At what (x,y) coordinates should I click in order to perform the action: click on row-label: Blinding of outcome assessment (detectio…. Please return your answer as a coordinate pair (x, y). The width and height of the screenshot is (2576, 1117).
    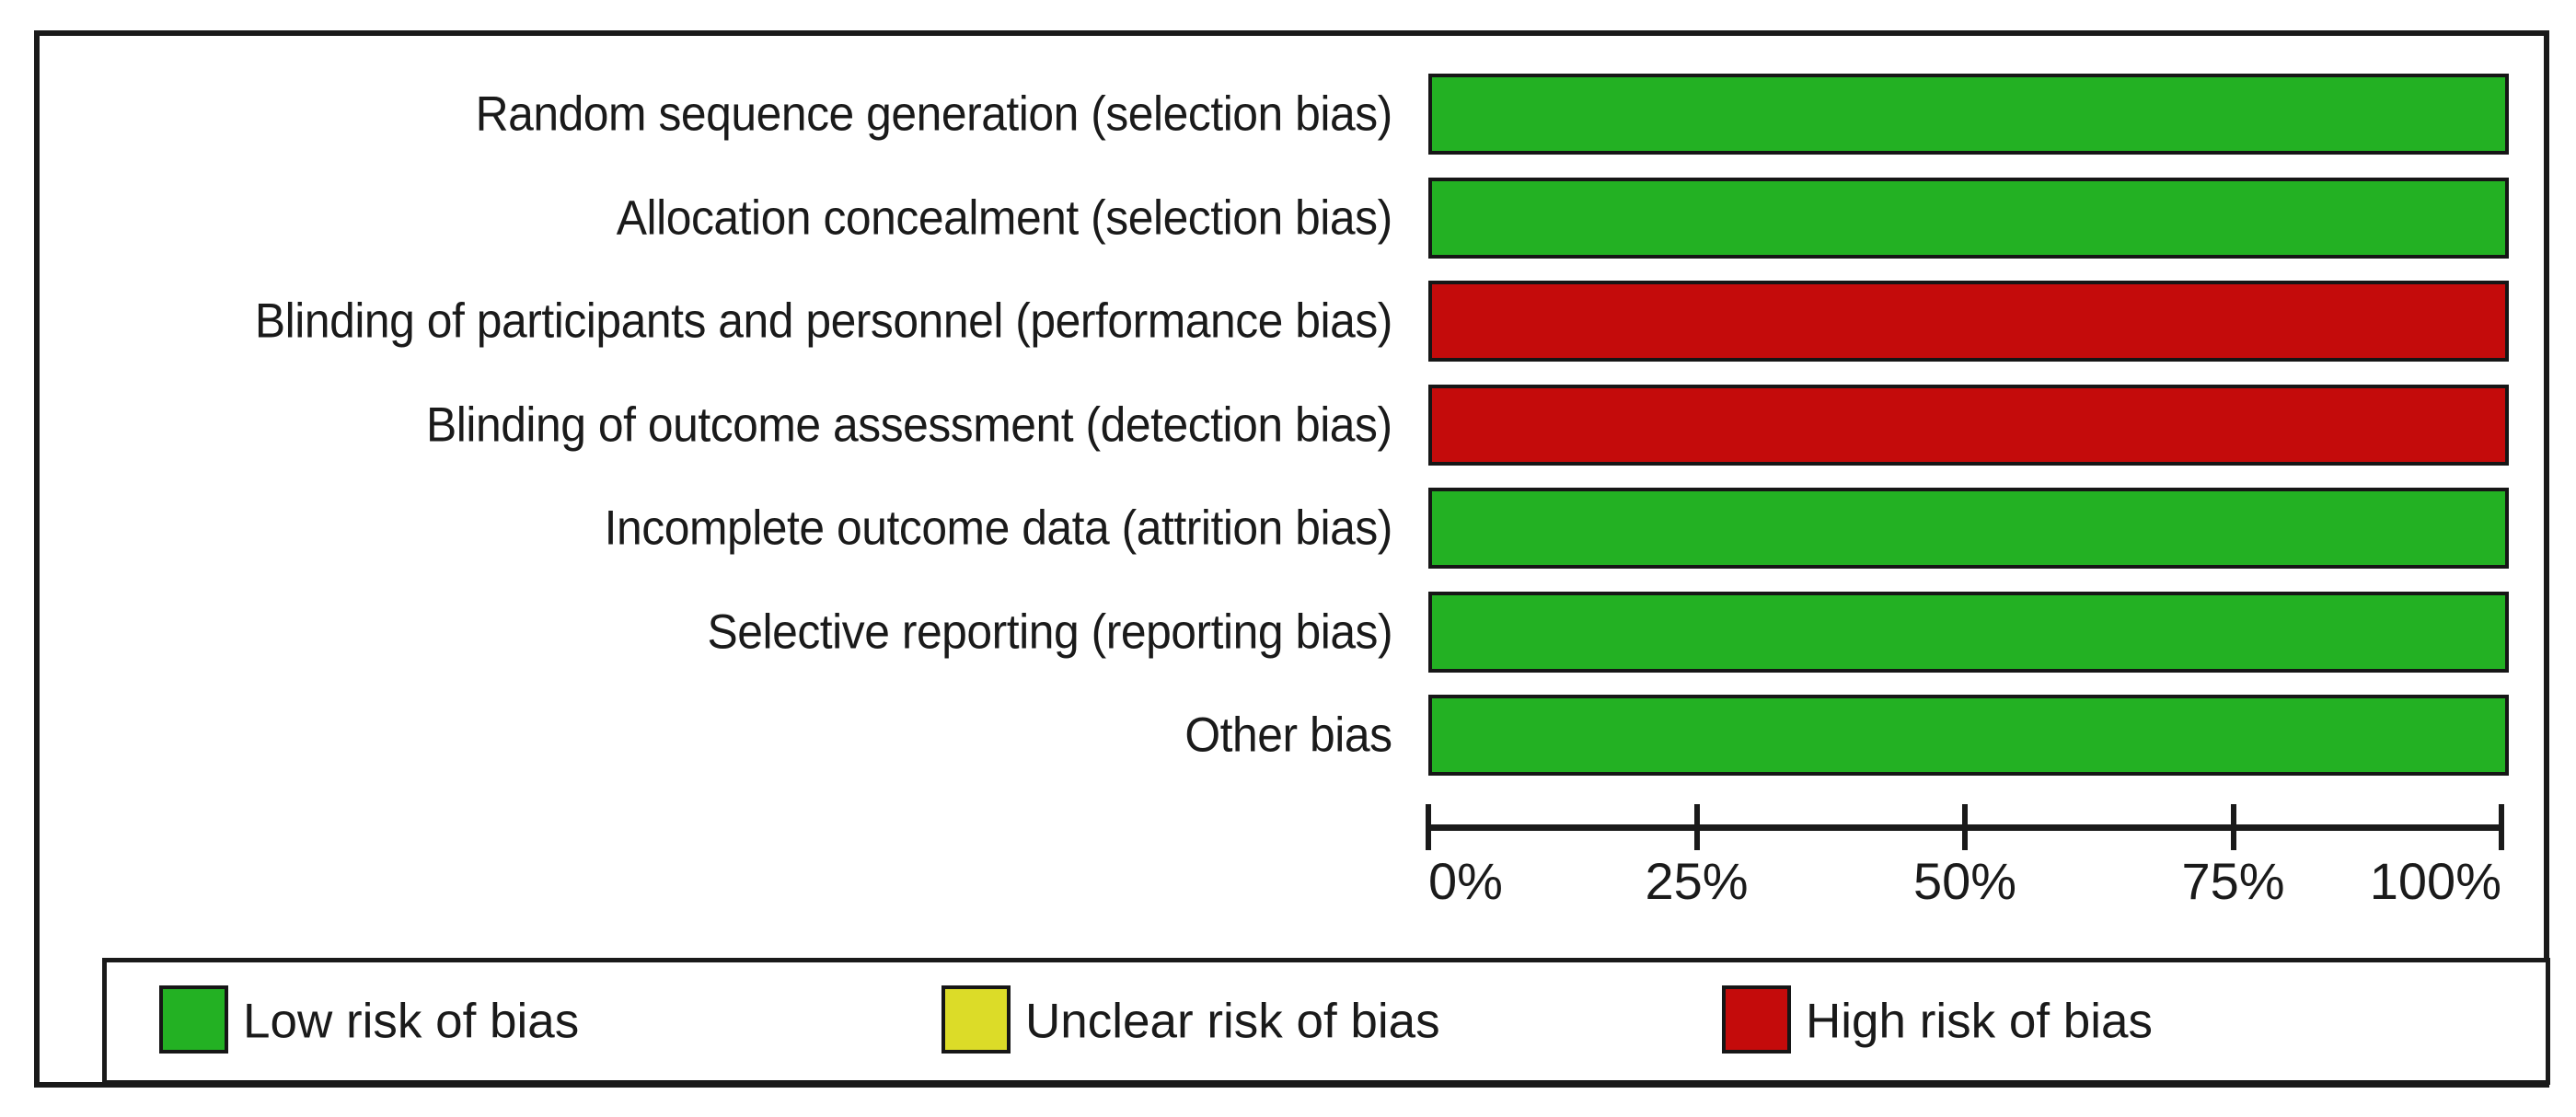
    Looking at the image, I should click on (909, 424).